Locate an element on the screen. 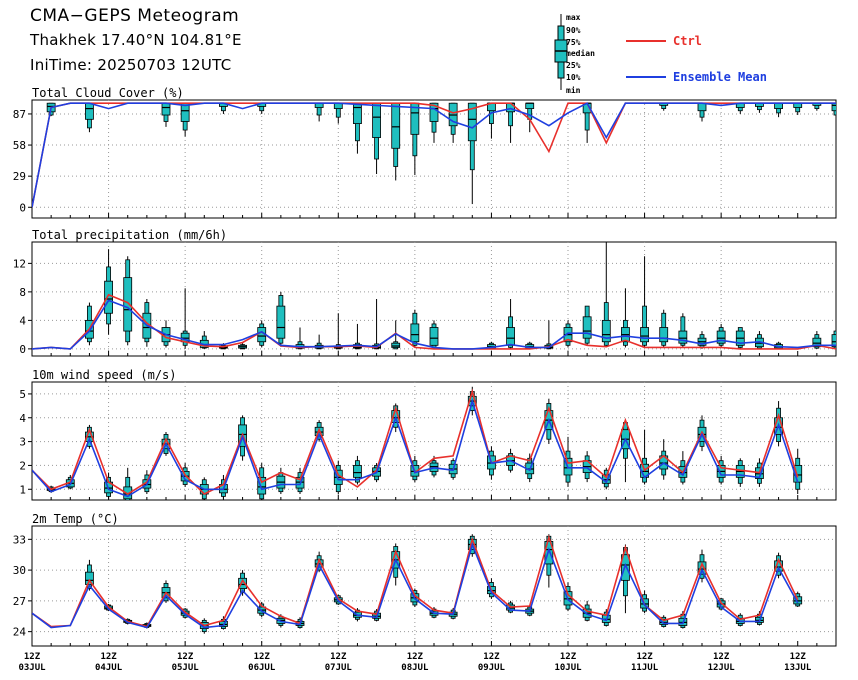  y-tick-label: 87 is located at coordinates (19, 114).